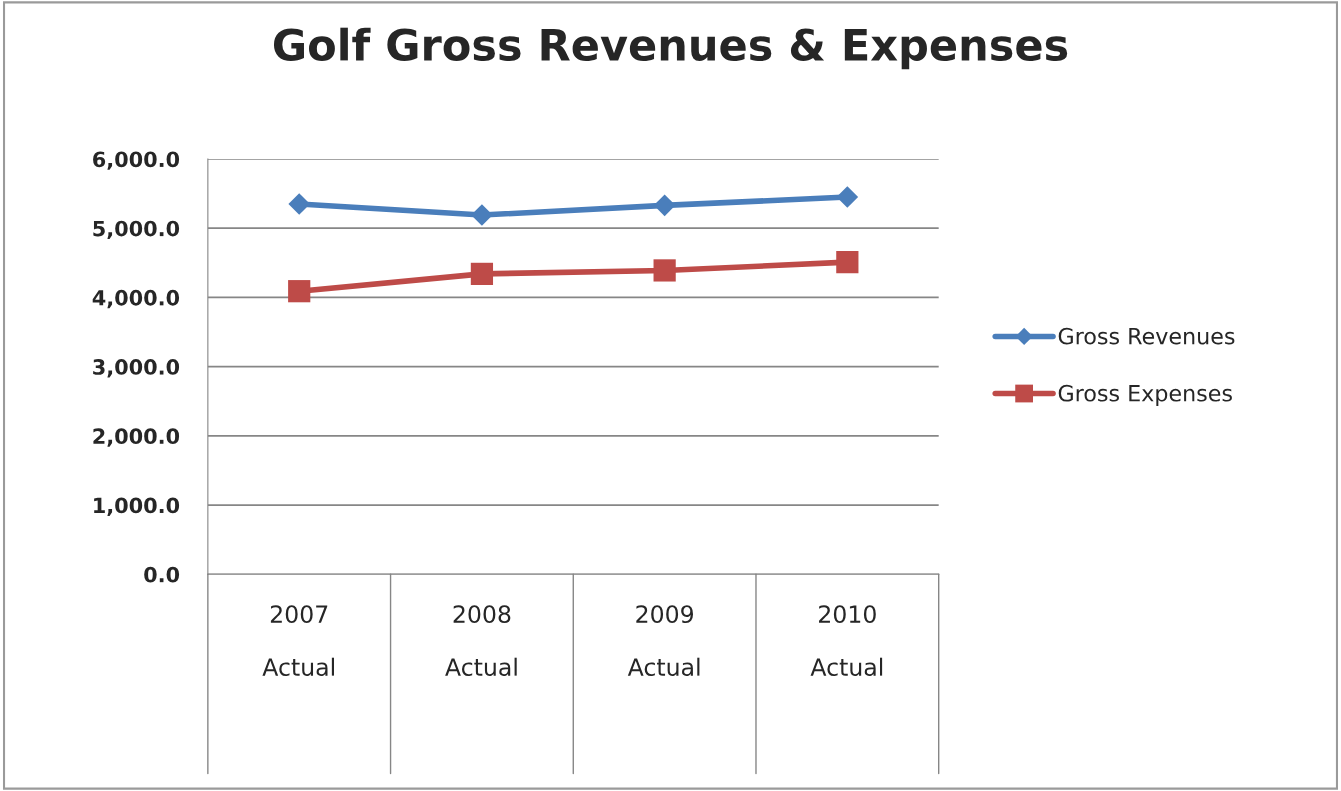 The image size is (1341, 791). What do you see at coordinates (1145, 395) in the screenshot?
I see `legend-label: Gross Expenses` at bounding box center [1145, 395].